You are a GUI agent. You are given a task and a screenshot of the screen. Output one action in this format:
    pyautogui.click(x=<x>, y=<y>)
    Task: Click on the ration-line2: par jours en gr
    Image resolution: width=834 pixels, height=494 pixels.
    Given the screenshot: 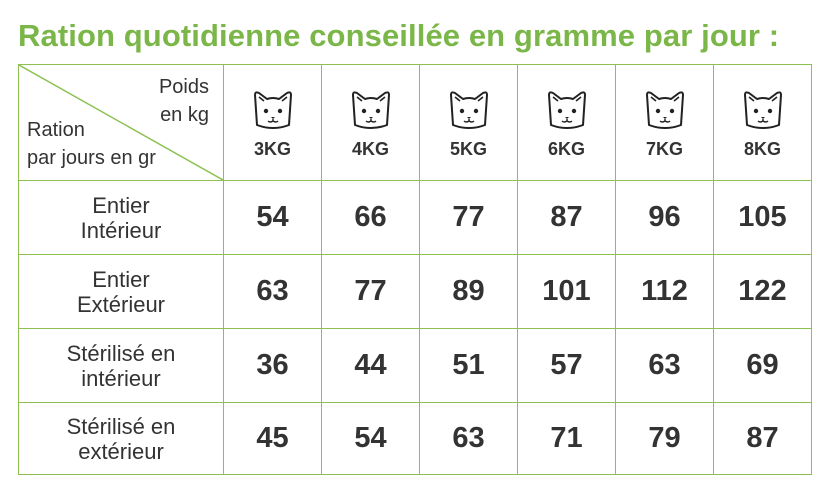 What is the action you would take?
    pyautogui.click(x=91, y=158)
    